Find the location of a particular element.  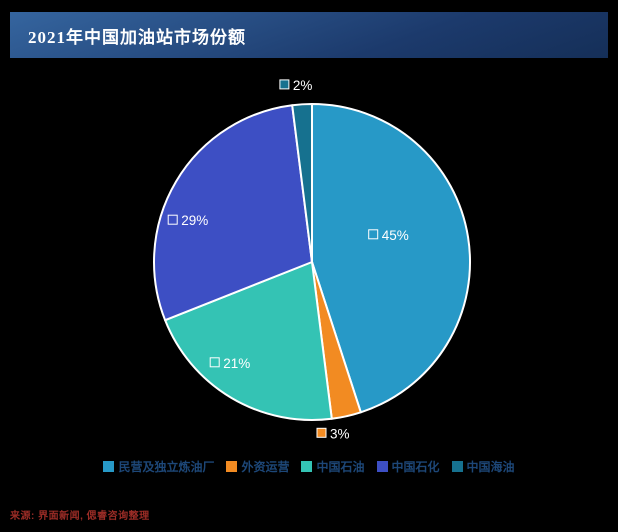

legend-label: 民营及独立炼油厂 is located at coordinates (166, 467).